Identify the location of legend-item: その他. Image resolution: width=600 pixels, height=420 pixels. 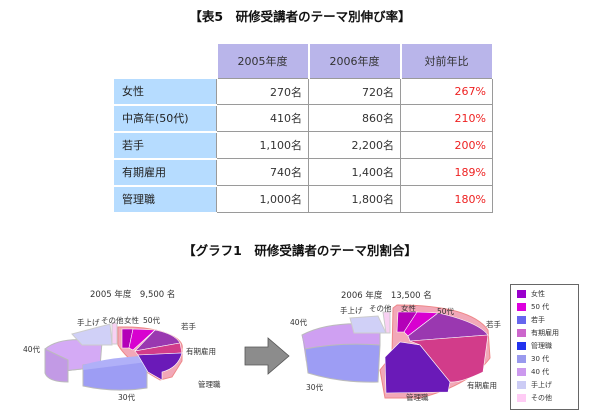
(534, 398).